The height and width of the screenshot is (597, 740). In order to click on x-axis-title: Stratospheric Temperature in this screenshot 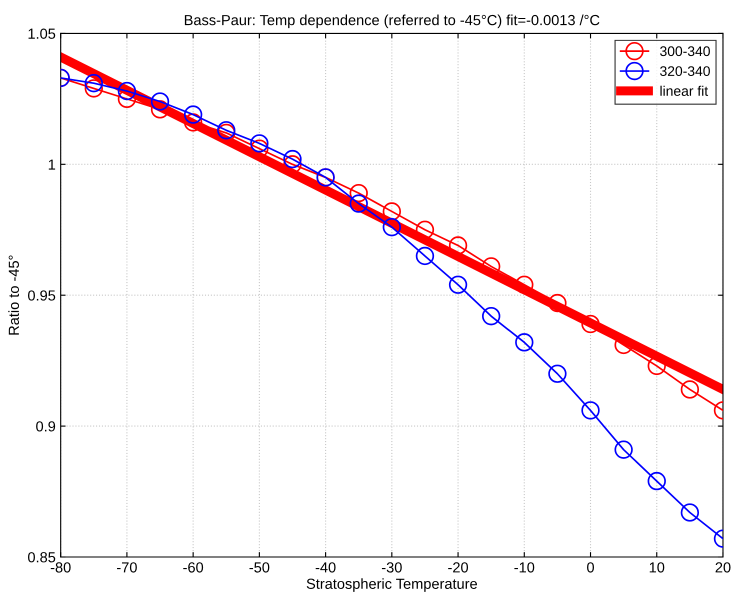, I will do `click(391, 585)`.